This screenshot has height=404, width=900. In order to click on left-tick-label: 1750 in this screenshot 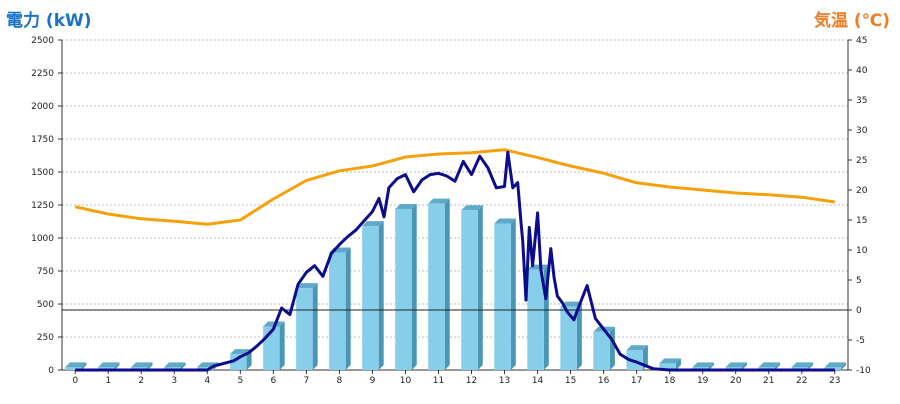, I will do `click(42, 140)`.